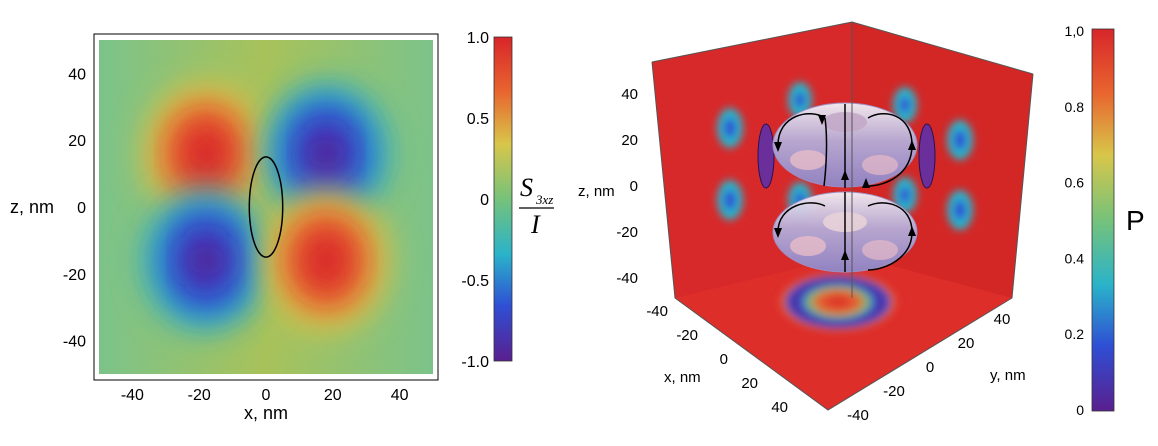  What do you see at coordinates (526, 187) in the screenshot?
I see `svg-text: S` at bounding box center [526, 187].